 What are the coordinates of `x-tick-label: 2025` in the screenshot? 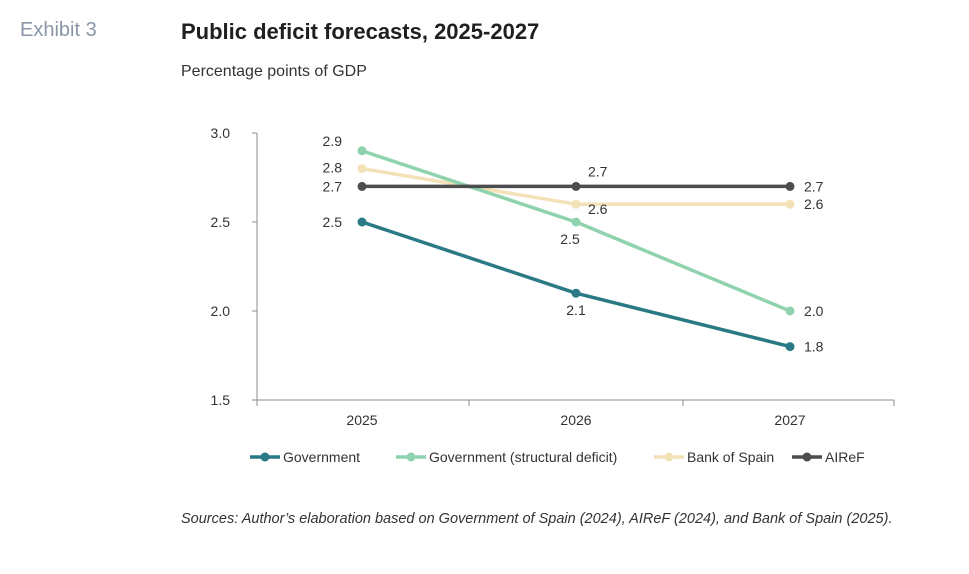 It's located at (361, 420).